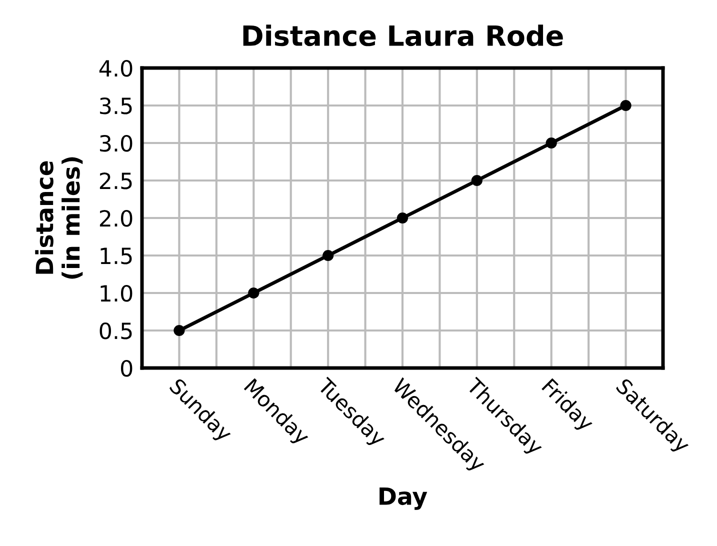  What do you see at coordinates (403, 35) in the screenshot?
I see `chart-title: Distance Laura Rode` at bounding box center [403, 35].